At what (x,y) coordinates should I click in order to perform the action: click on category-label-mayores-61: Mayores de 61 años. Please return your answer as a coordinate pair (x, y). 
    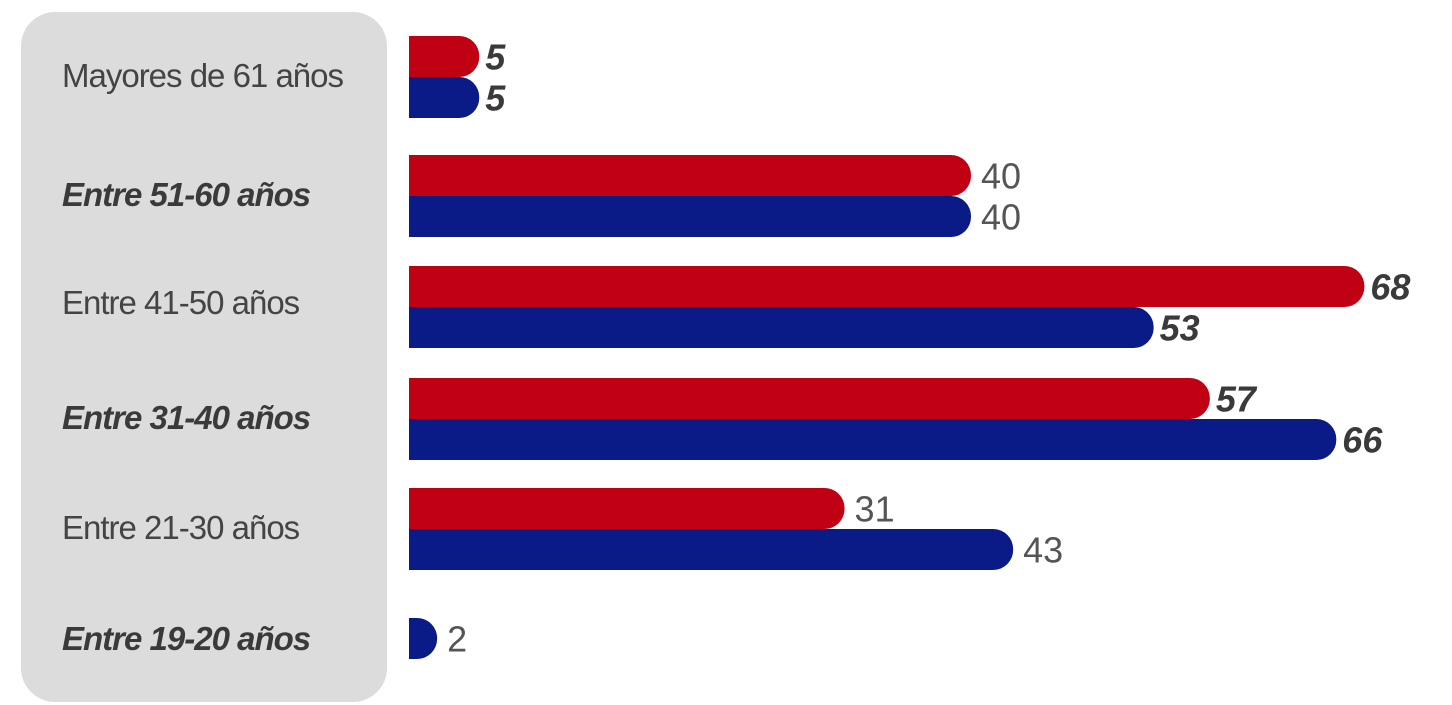
    Looking at the image, I should click on (203, 75).